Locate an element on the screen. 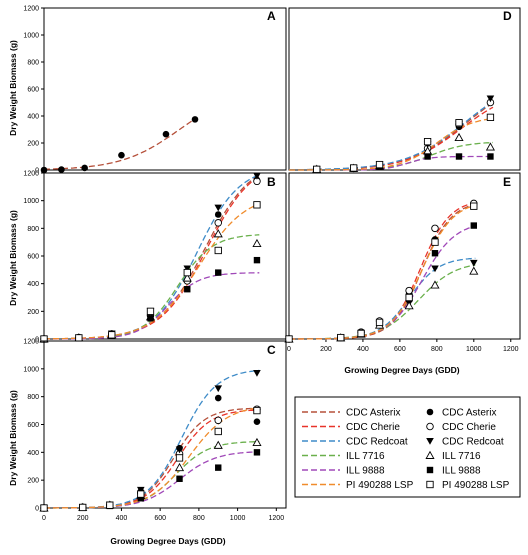 The height and width of the screenshot is (555, 528). x-tick-label: 600 is located at coordinates (400, 349).